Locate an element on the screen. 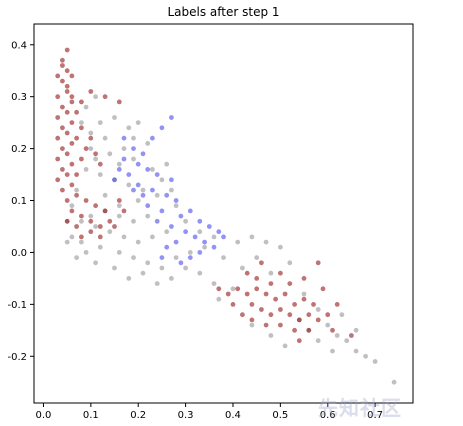 This screenshot has width=463, height=426. x-tick-label: 0.7 is located at coordinates (375, 415).